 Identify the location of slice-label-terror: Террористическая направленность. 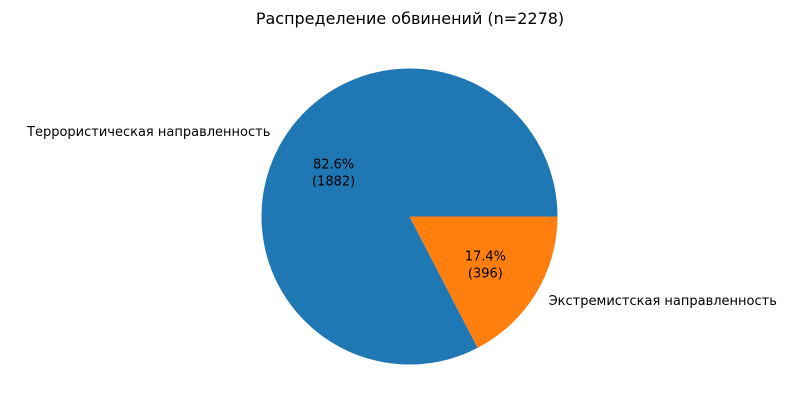
(148, 132).